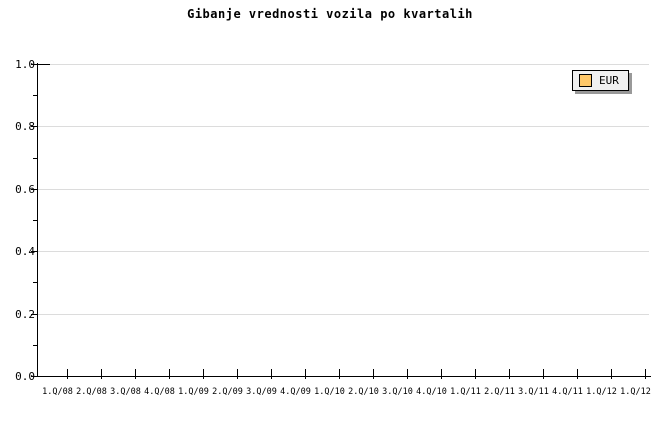 The image size is (660, 440). What do you see at coordinates (25, 251) in the screenshot?
I see `y-tick-label: 0.4` at bounding box center [25, 251].